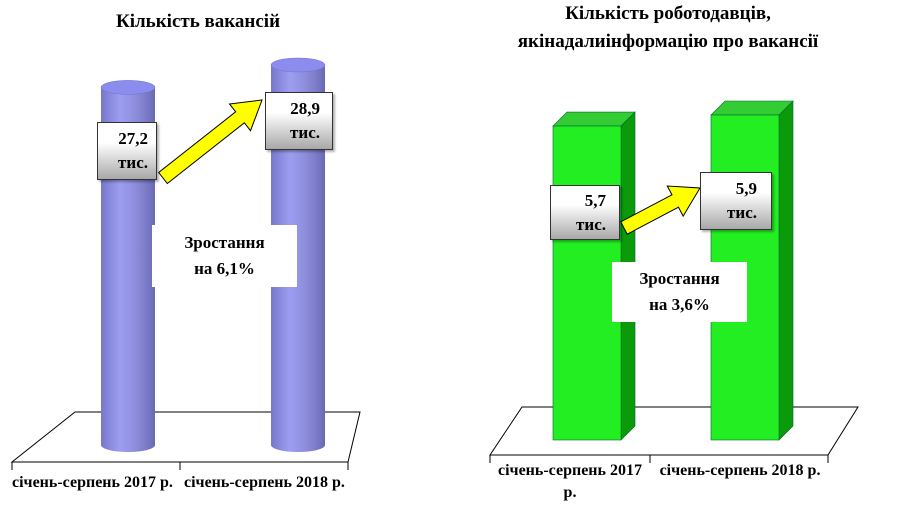 The image size is (900, 517). What do you see at coordinates (587, 283) in the screenshot?
I see `bar` at bounding box center [587, 283].